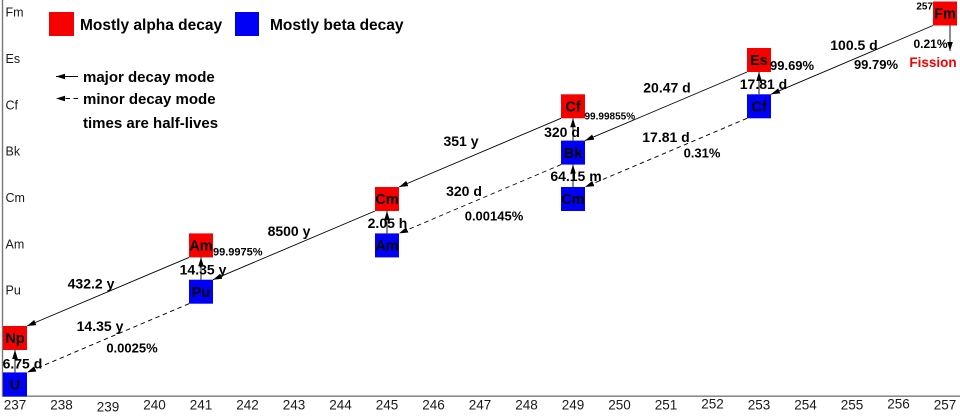 Image resolution: width=960 pixels, height=416 pixels. What do you see at coordinates (149, 77) in the screenshot?
I see `svg-text: major decay mode` at bounding box center [149, 77].